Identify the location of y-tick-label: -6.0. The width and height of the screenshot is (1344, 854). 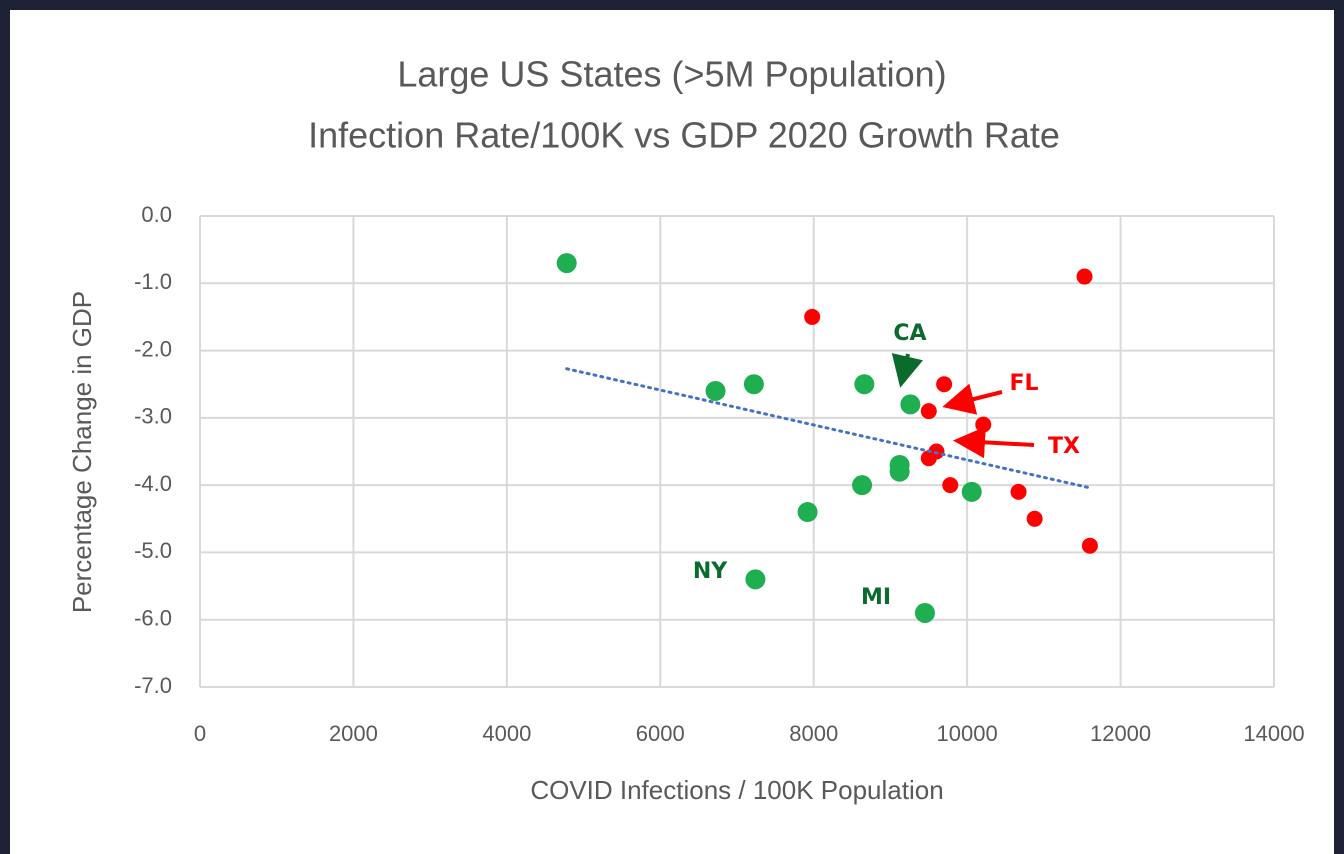
(153, 618).